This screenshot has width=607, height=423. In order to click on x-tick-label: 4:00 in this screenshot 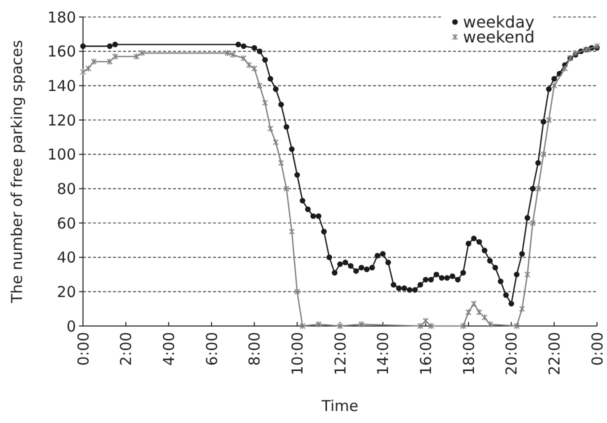, I will do `click(169, 349)`.